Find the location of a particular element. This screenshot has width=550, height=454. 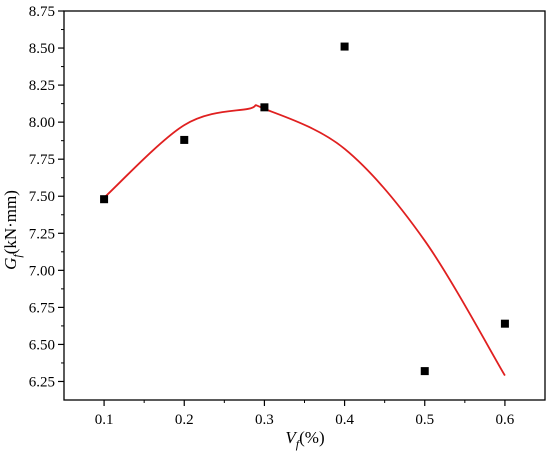

y-tick-label: 6.50 is located at coordinates (42, 345).